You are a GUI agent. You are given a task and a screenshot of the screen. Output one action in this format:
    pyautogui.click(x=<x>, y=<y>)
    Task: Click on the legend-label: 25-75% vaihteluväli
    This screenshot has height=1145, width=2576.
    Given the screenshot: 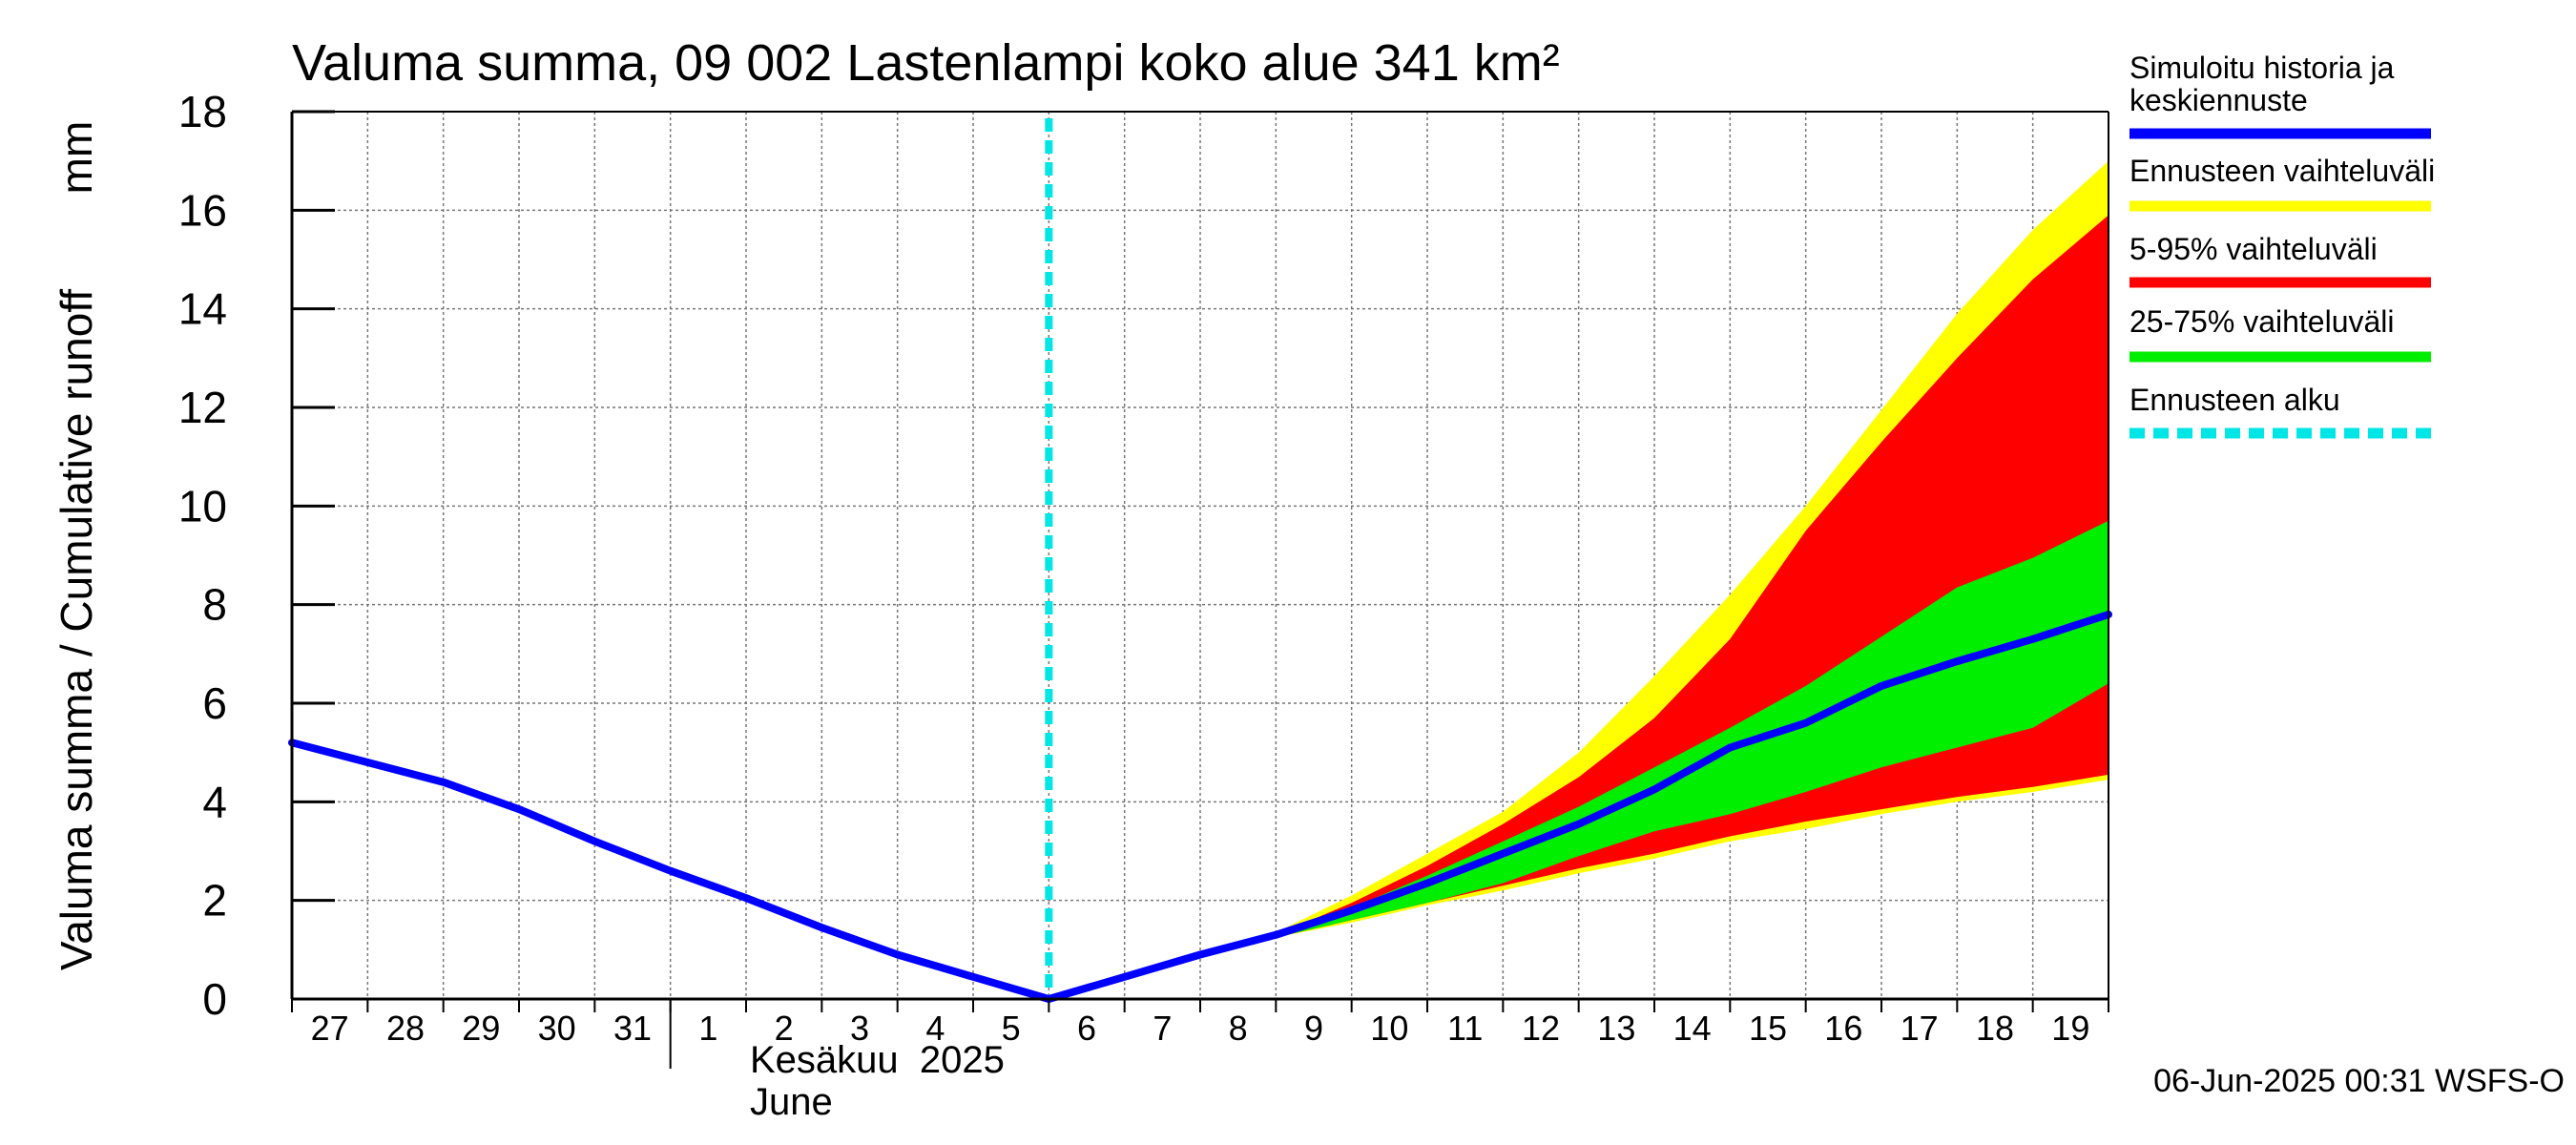 What is the action you would take?
    pyautogui.click(x=2262, y=322)
    